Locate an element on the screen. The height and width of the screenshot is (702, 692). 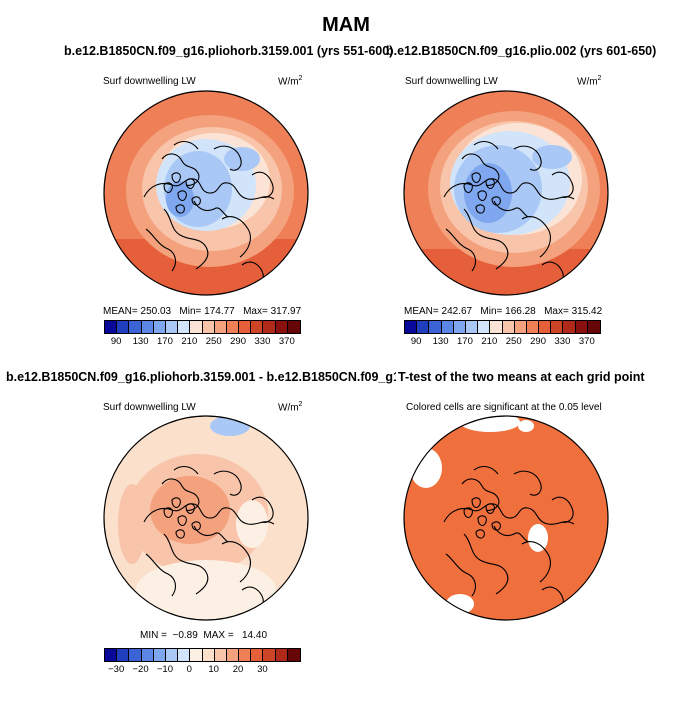
colorbar-tick-label: −30 is located at coordinates (116, 669).